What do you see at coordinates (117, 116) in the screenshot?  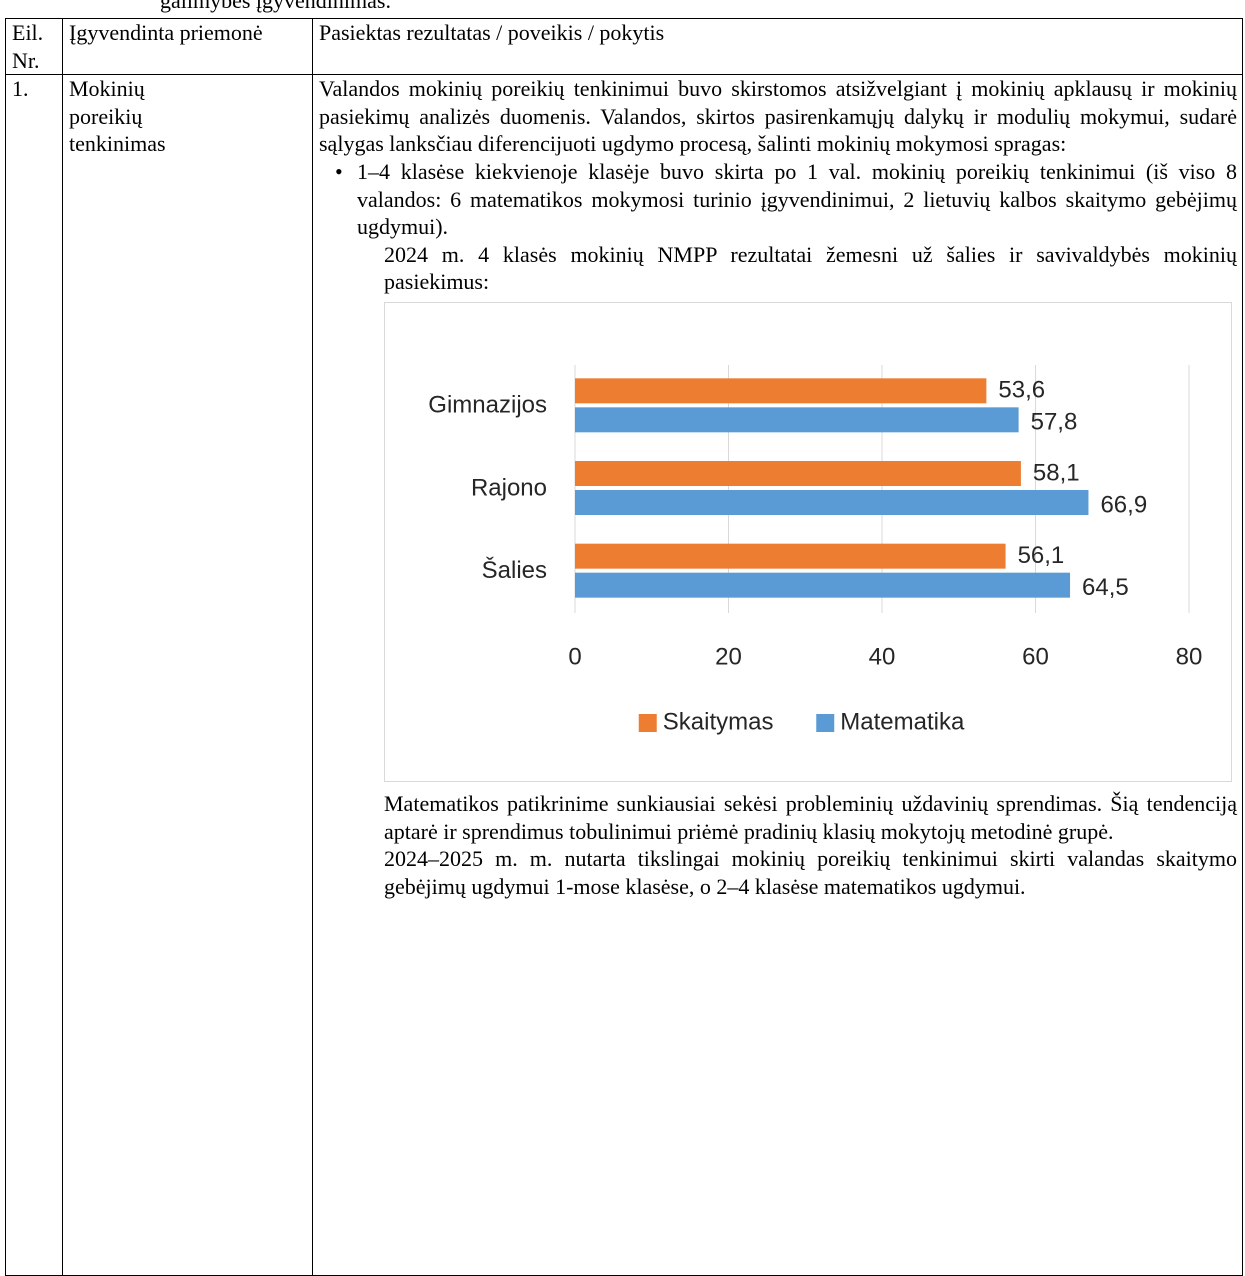 I see `measure: Mokinių poreikių tenkinimas` at bounding box center [117, 116].